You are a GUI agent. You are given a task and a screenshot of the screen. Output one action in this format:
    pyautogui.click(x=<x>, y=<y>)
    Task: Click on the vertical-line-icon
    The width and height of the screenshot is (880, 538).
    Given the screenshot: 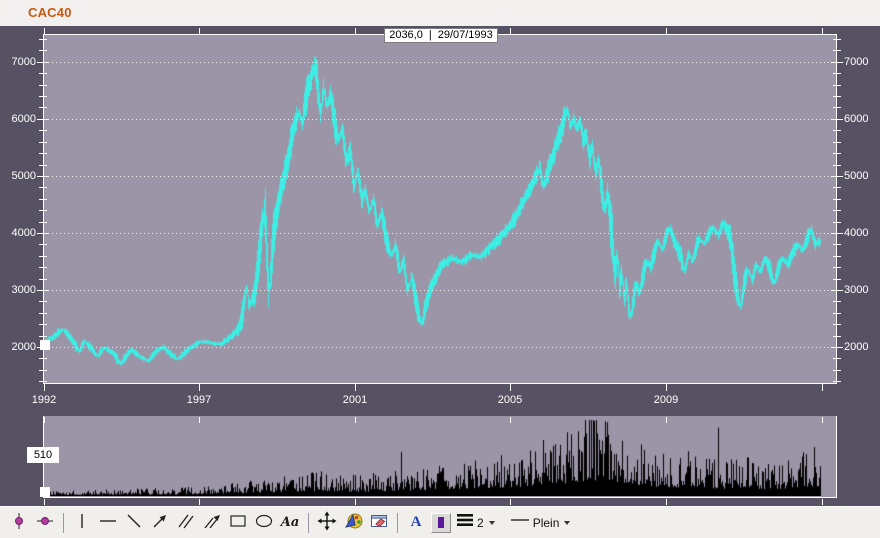 What is the action you would take?
    pyautogui.click(x=82, y=522)
    